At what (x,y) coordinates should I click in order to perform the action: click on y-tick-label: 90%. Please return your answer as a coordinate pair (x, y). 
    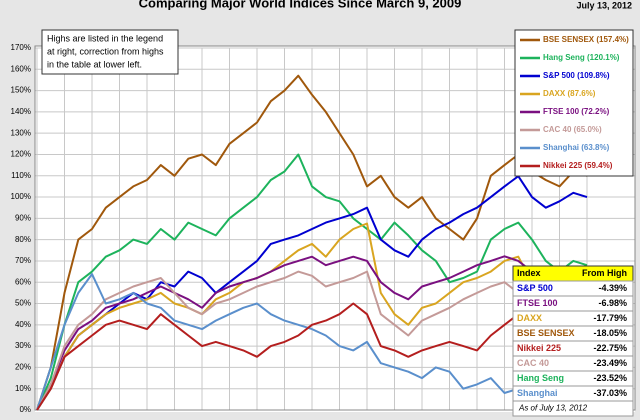
    Looking at the image, I should click on (23, 217).